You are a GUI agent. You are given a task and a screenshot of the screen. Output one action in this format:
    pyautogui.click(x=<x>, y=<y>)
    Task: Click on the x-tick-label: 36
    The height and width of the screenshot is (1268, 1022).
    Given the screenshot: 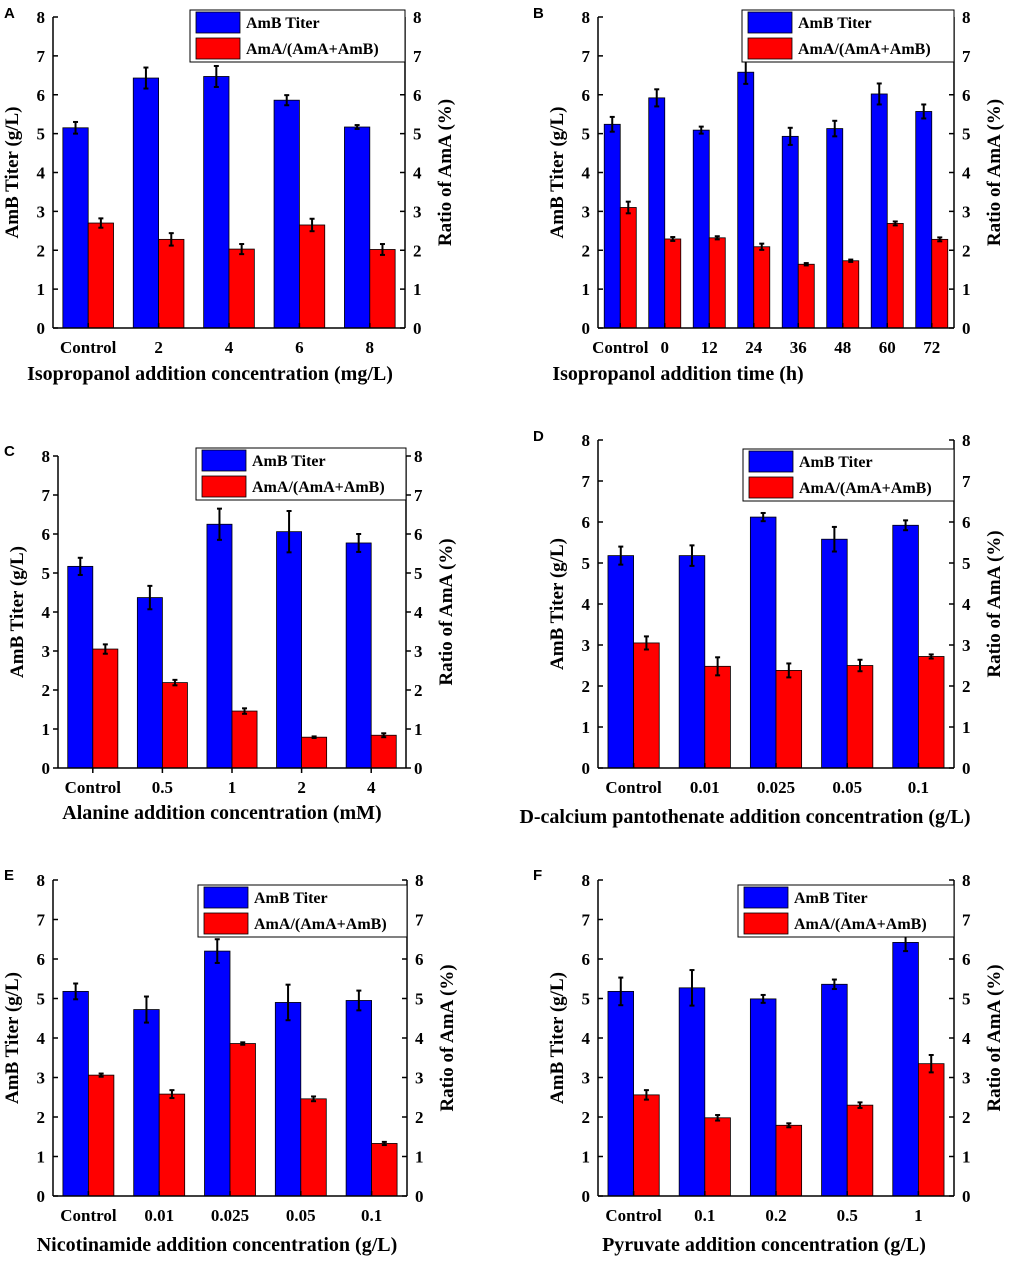 What is the action you would take?
    pyautogui.click(x=798, y=347)
    